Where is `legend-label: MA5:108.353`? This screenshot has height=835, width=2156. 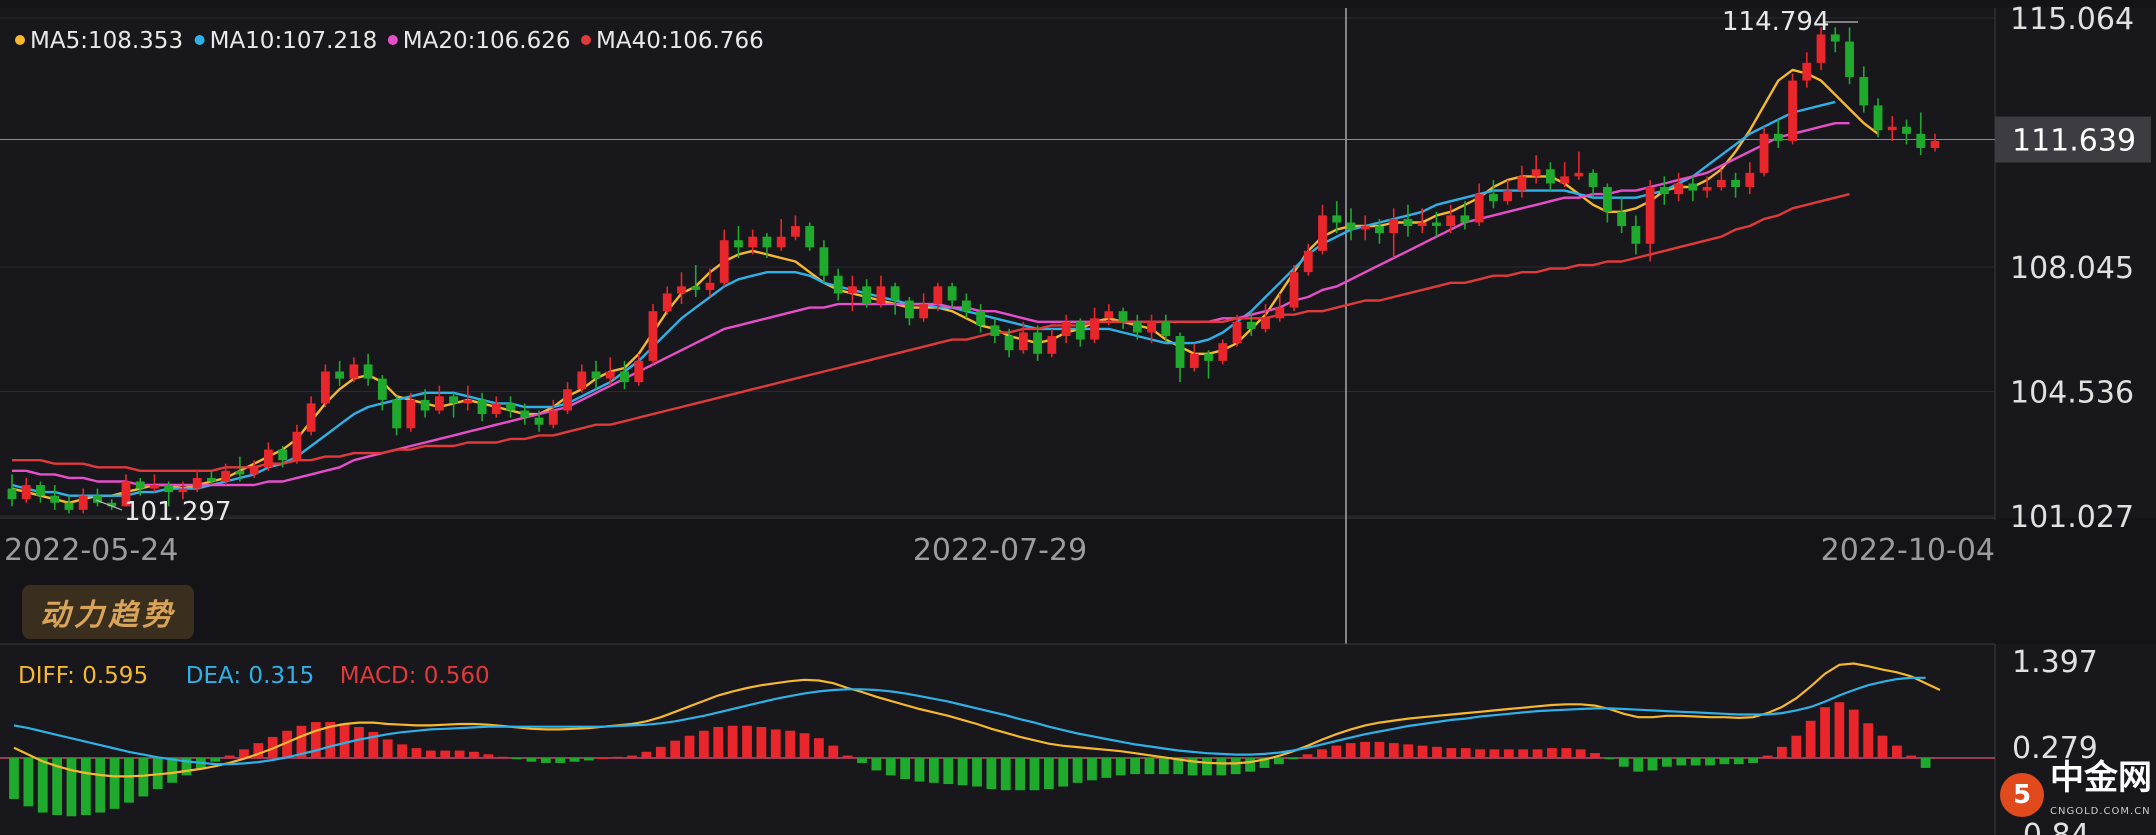 legend-label: MA5:108.353 is located at coordinates (106, 41).